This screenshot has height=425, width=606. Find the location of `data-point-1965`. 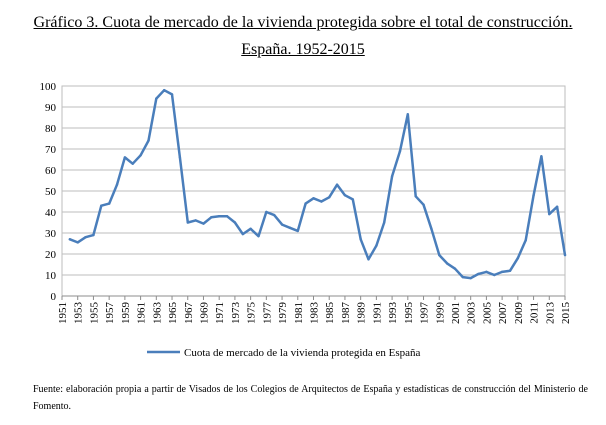

data-point-1965 is located at coordinates (172, 94).